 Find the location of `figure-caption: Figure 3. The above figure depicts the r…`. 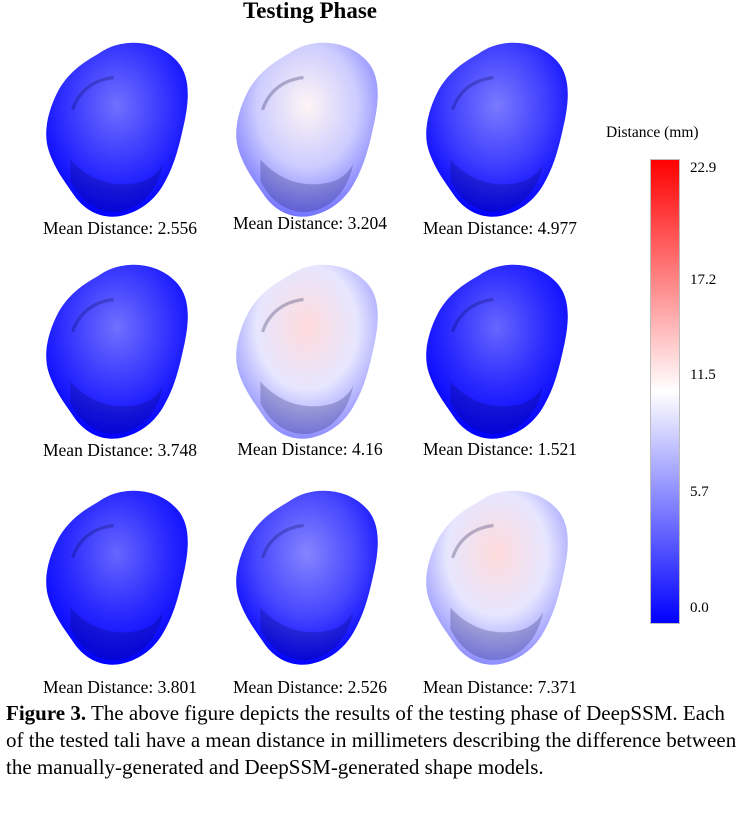

figure-caption: Figure 3. The above figure depicts the r… is located at coordinates (375, 740).